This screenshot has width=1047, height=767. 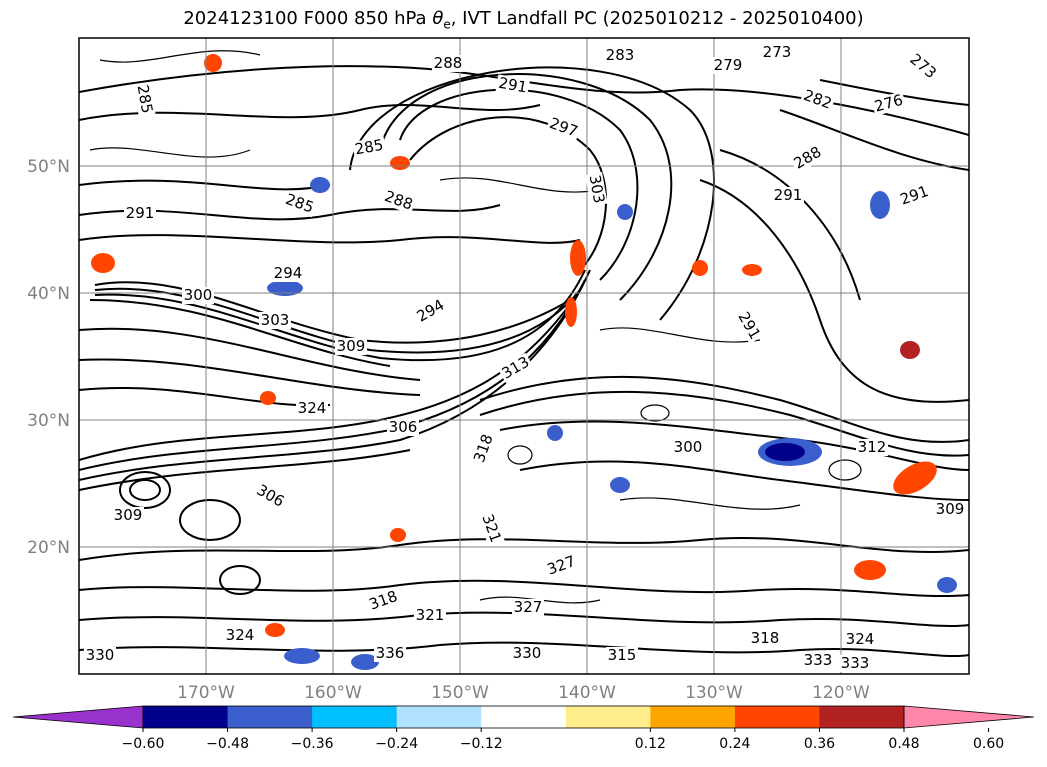 What do you see at coordinates (819, 744) in the screenshot?
I see `colorbar-tick-label: 0.36` at bounding box center [819, 744].